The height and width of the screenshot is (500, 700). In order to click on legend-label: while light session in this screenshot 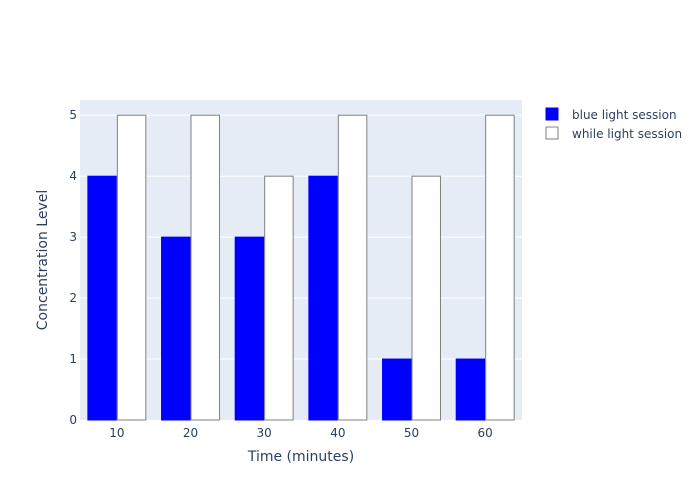, I will do `click(627, 134)`.